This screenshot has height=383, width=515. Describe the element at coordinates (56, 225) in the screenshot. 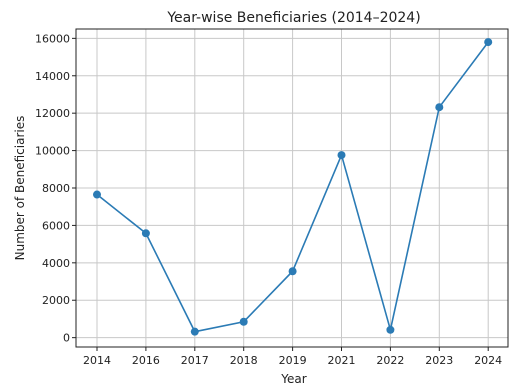

I see `y-tick-label: 6000` at that location.